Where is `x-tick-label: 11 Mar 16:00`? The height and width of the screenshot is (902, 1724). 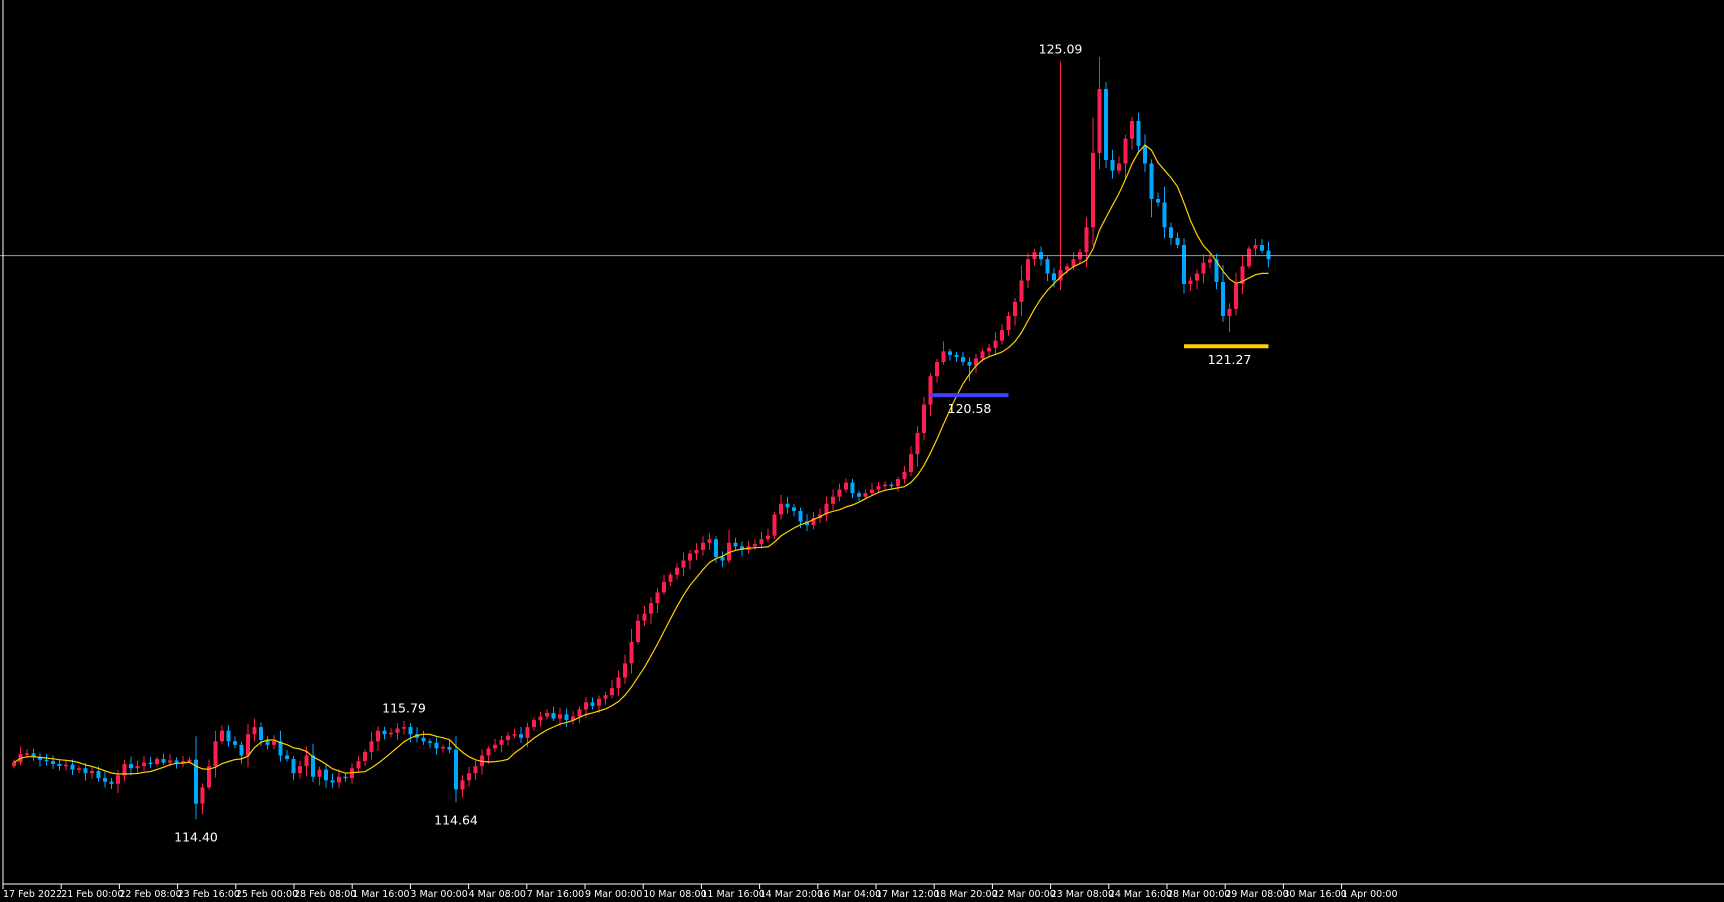
x-tick-label: 11 Mar 16:00 is located at coordinates (732, 894).